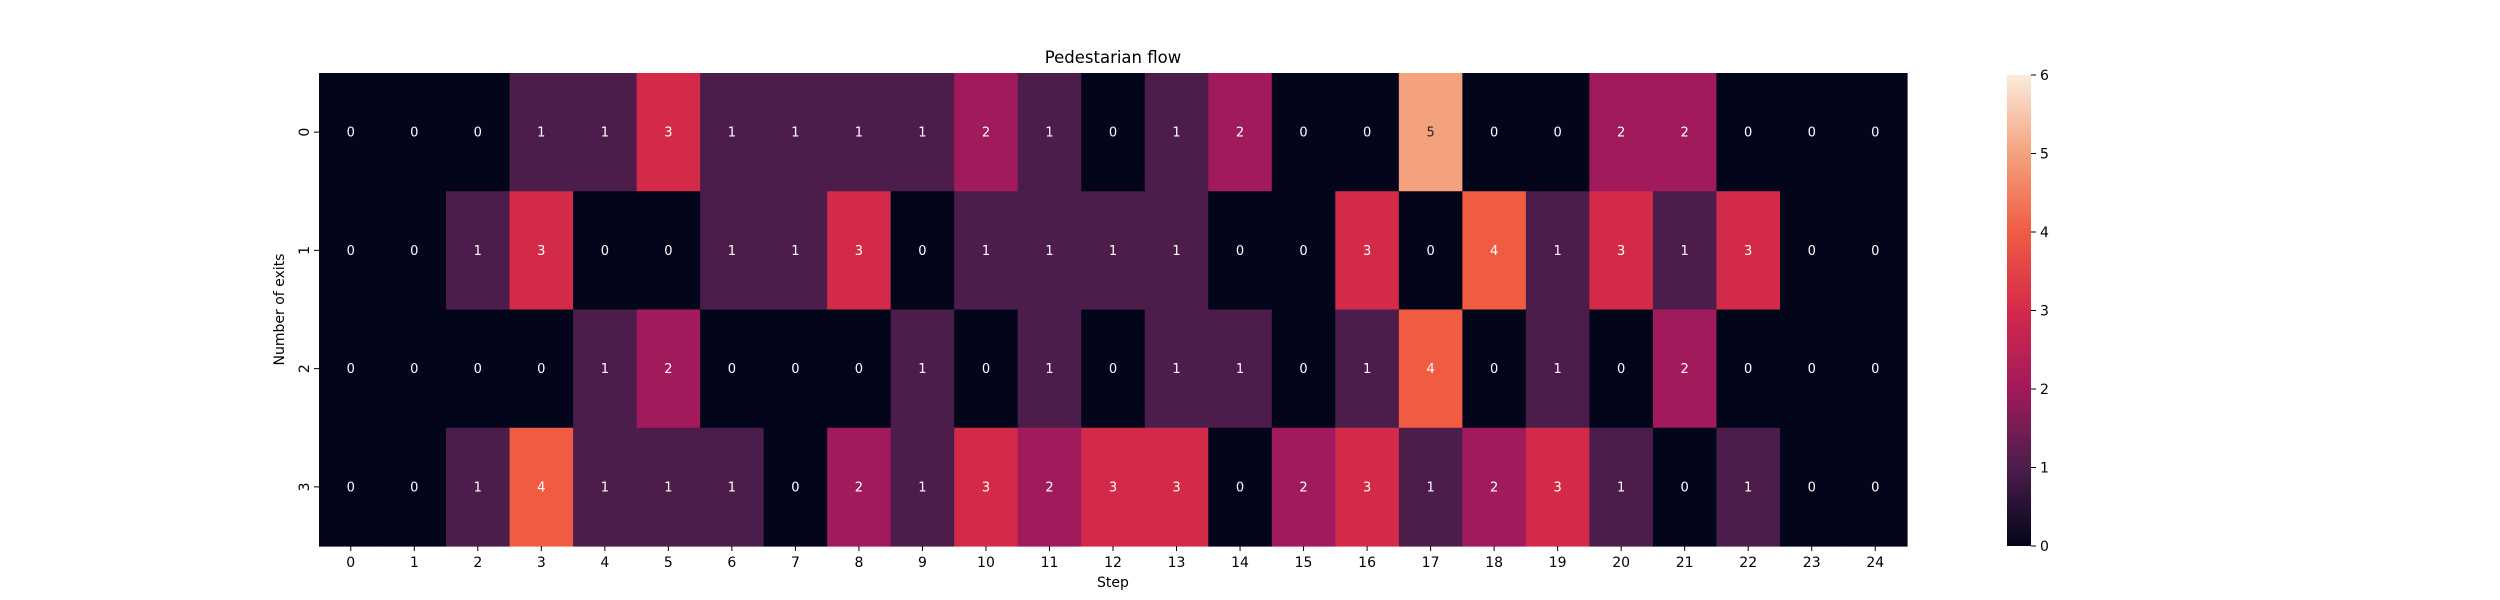  What do you see at coordinates (1621, 563) in the screenshot?
I see `x-tick-label: 20` at bounding box center [1621, 563].